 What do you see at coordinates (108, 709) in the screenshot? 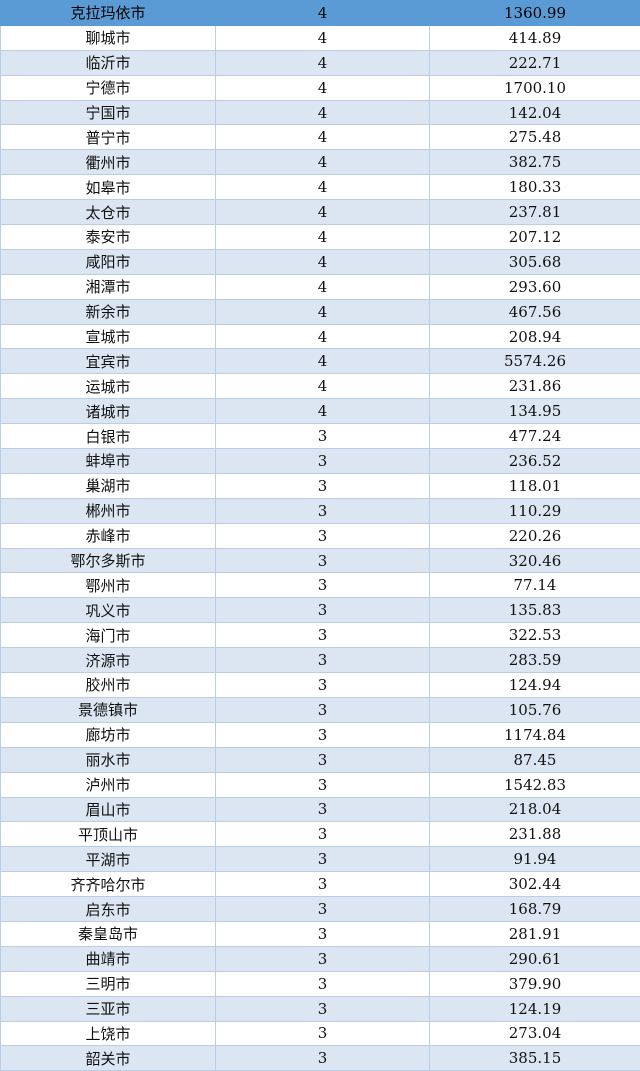
I see `city-cell: 景德镇市` at bounding box center [108, 709].